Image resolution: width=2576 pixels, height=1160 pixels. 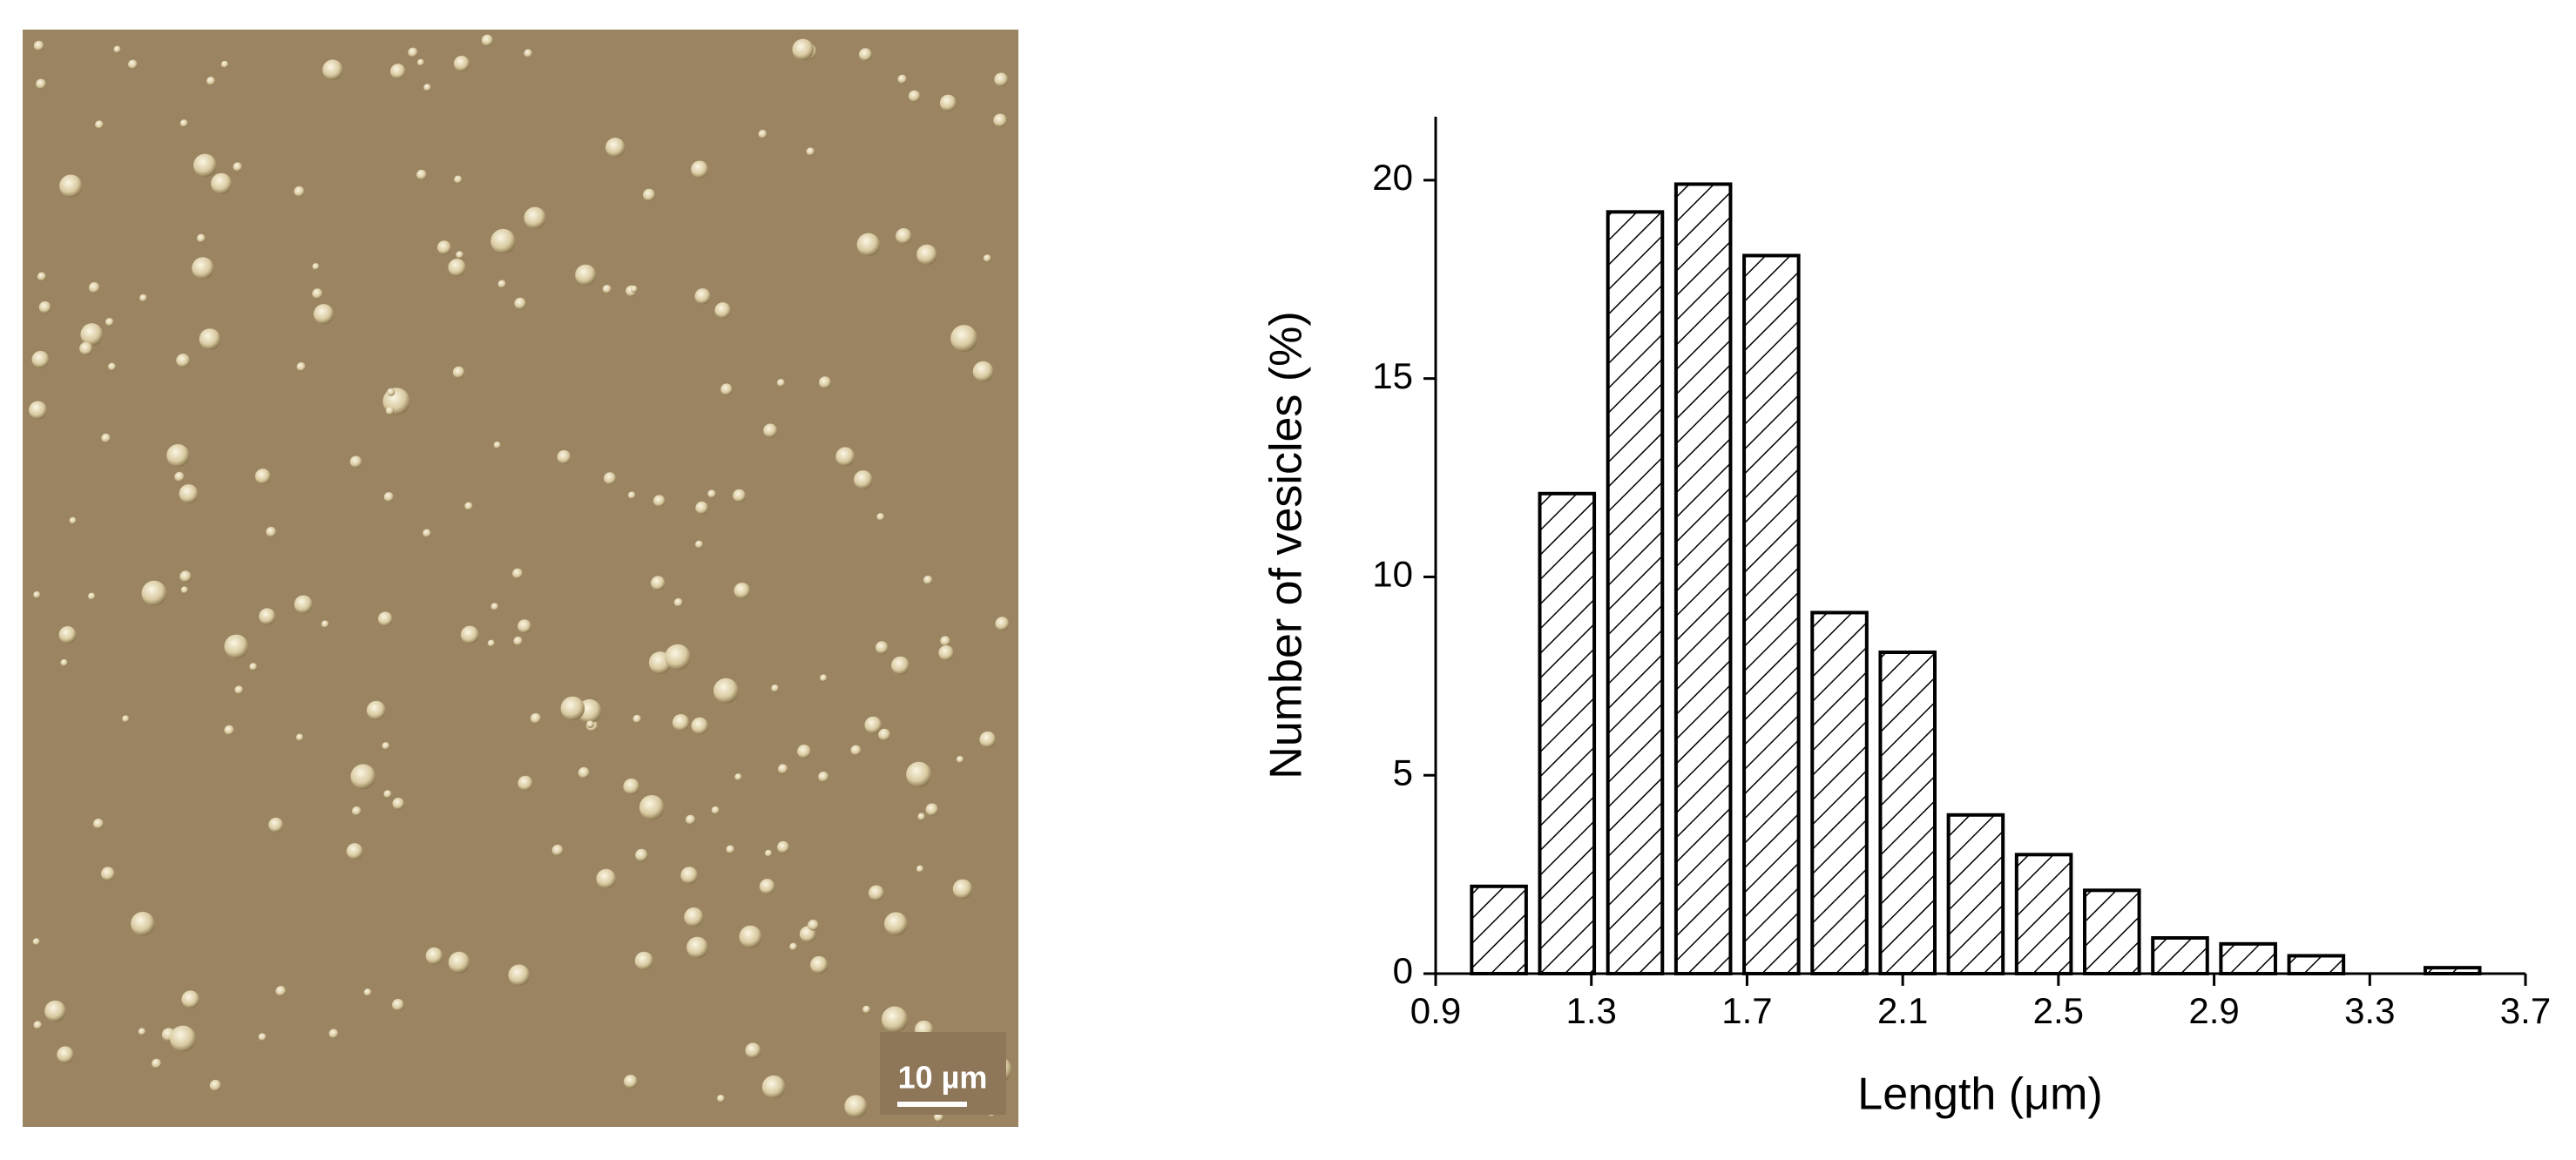 What do you see at coordinates (943, 1078) in the screenshot?
I see `scale-bar-label: 10 µm` at bounding box center [943, 1078].